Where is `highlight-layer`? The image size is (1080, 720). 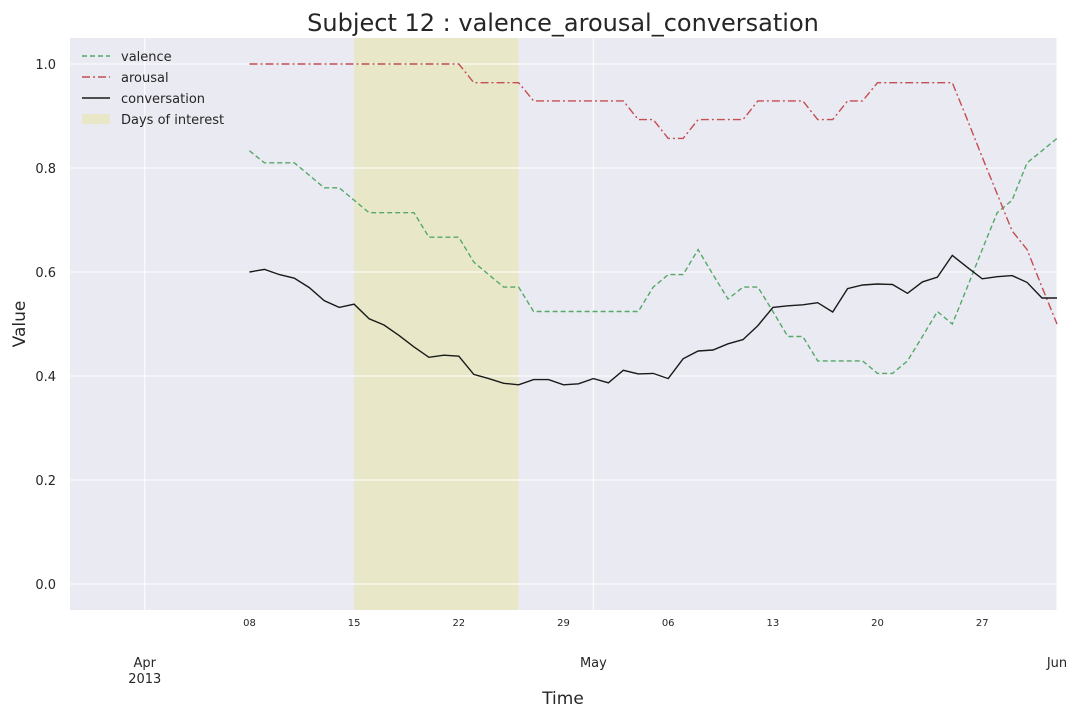
highlight-layer is located at coordinates (436, 324).